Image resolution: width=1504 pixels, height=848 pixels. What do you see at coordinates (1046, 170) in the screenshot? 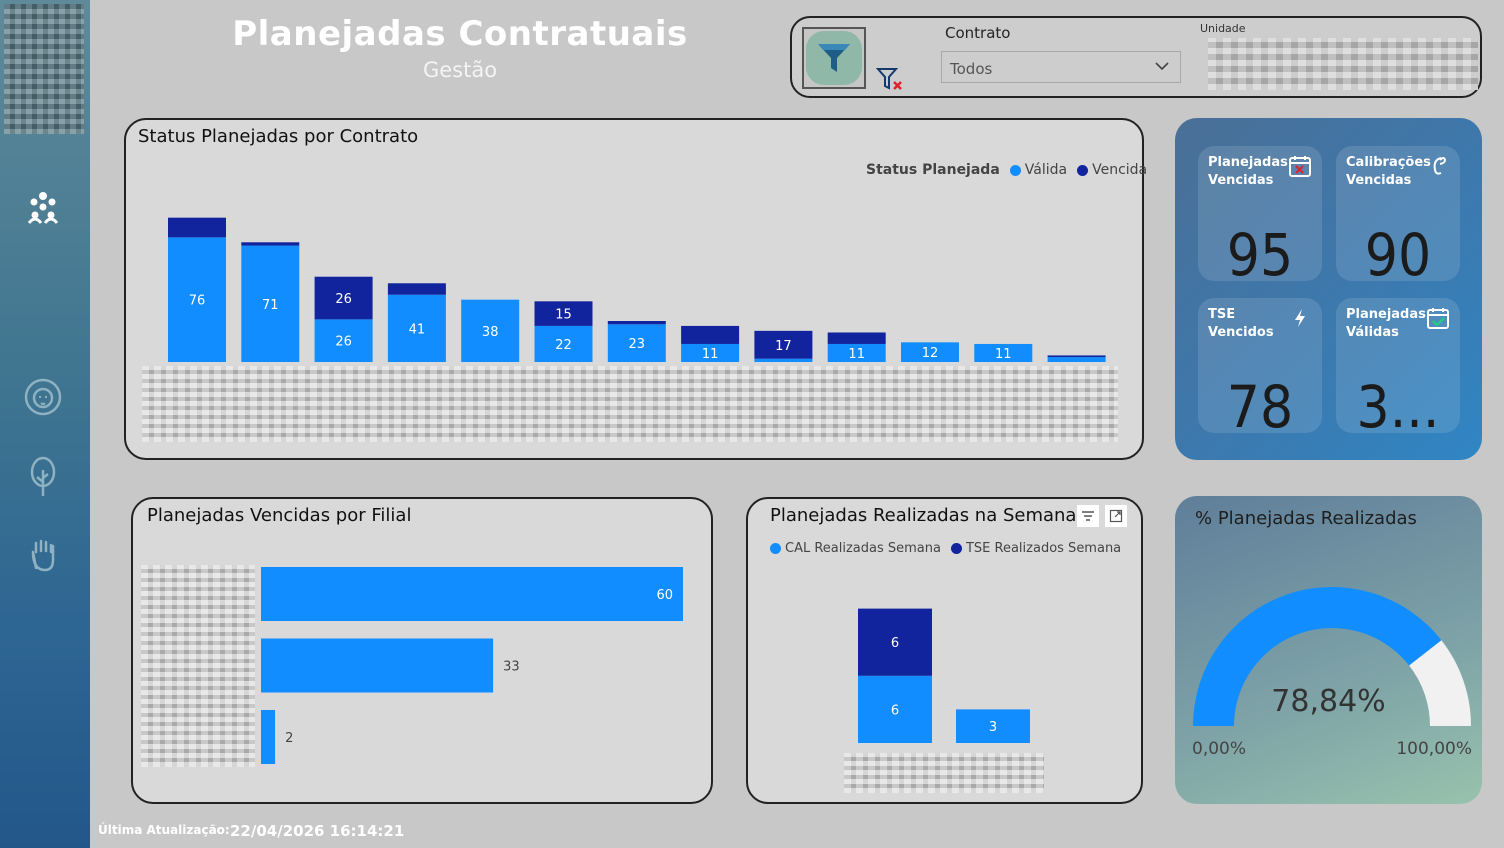
I see `legend-valida: Válida` at bounding box center [1046, 170].